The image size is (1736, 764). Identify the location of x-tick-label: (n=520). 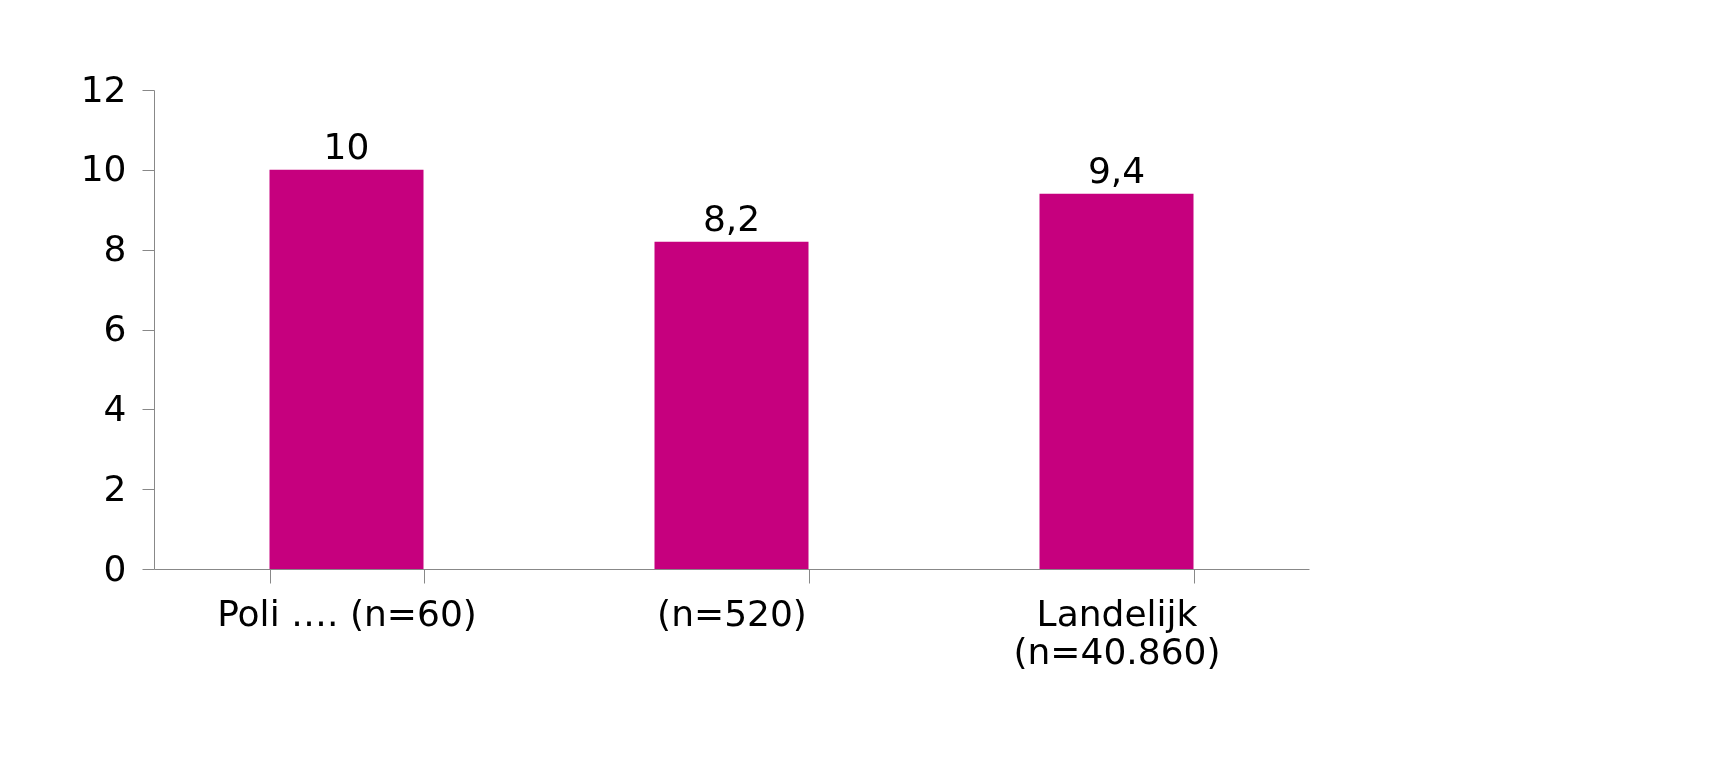
(732, 613).